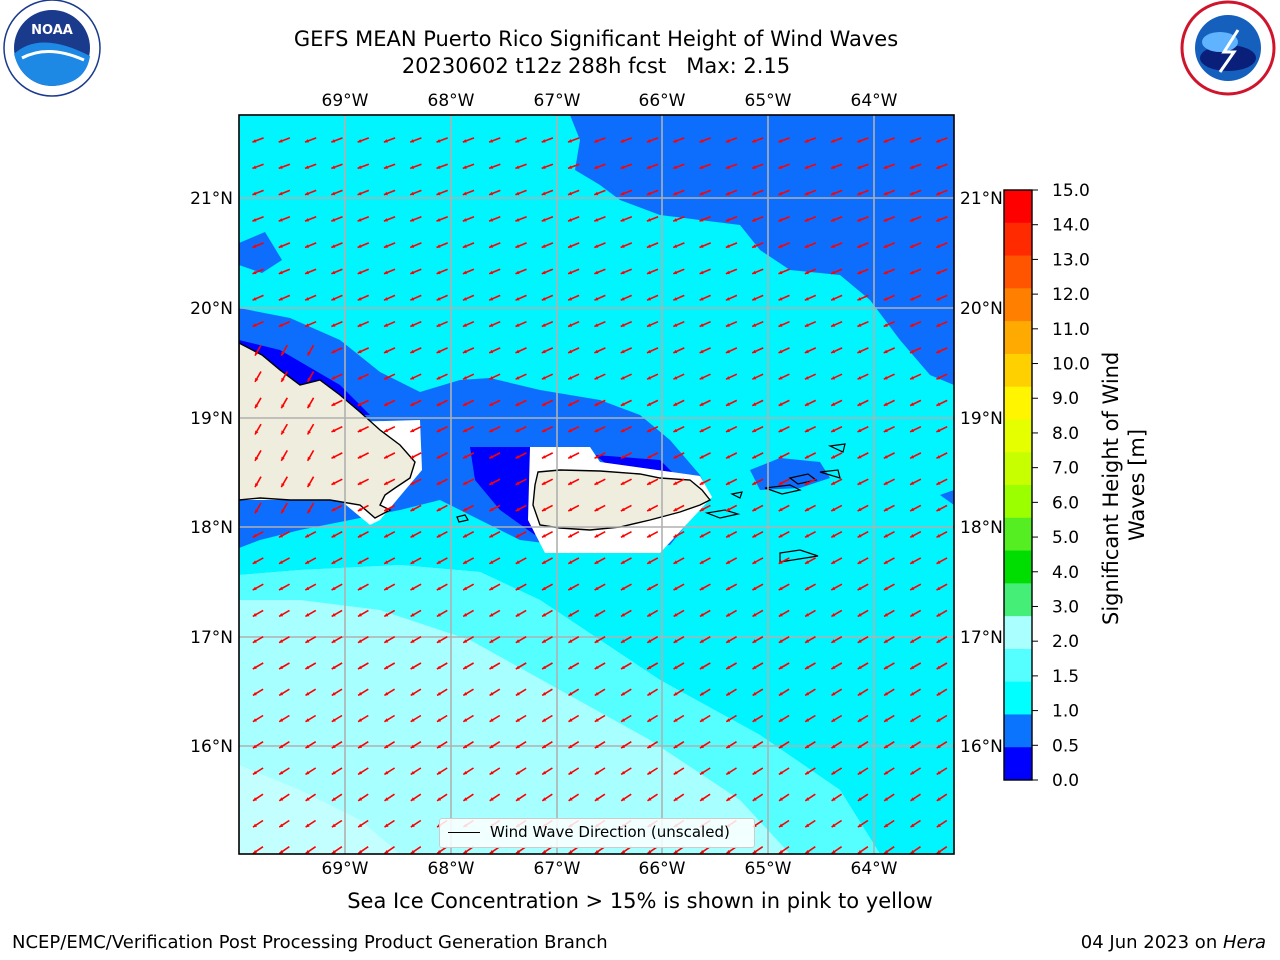  Describe the element at coordinates (610, 832) in the screenshot. I see `legend-label: Wind Wave Direction (unscaled)` at that location.